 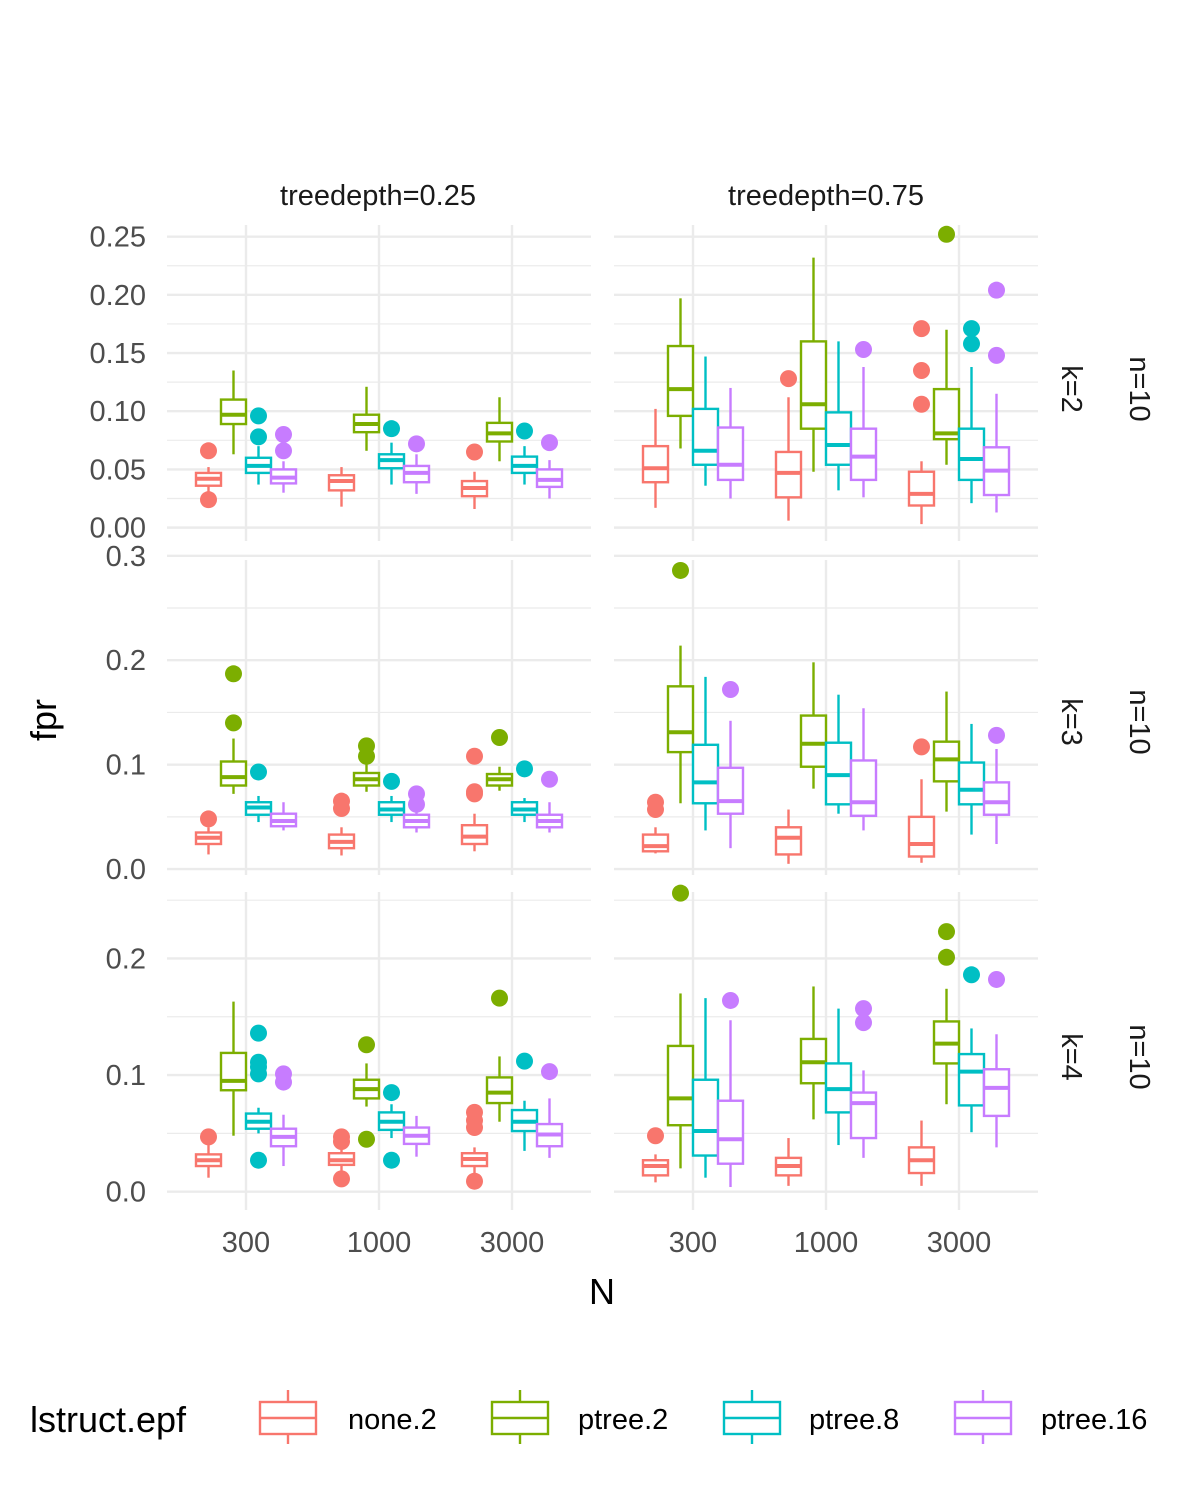 I want to click on y-tick-label: 0.0, so click(x=126, y=1193).